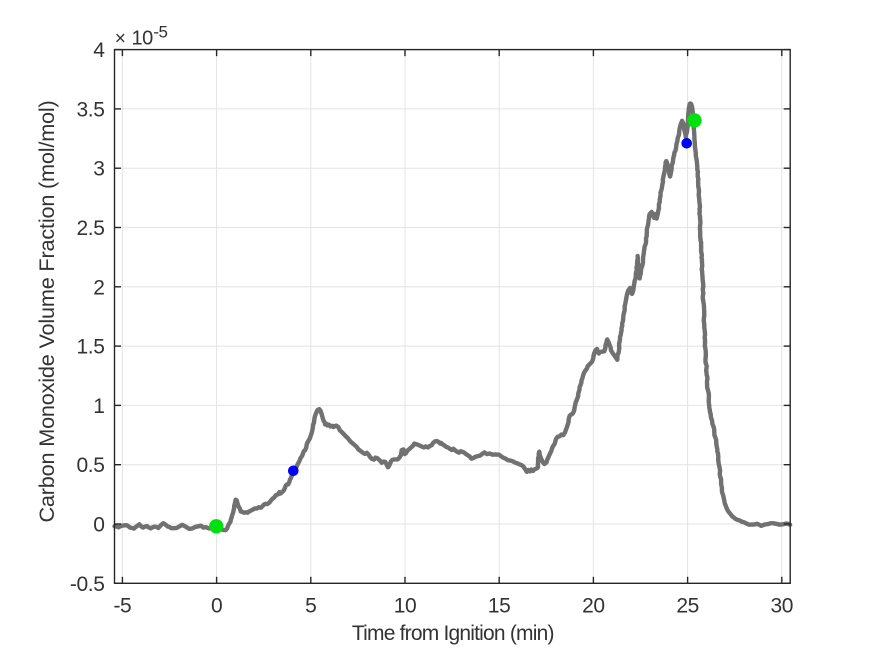 This screenshot has height=656, width=875. Describe the element at coordinates (499, 606) in the screenshot. I see `svg-text: 15` at that location.